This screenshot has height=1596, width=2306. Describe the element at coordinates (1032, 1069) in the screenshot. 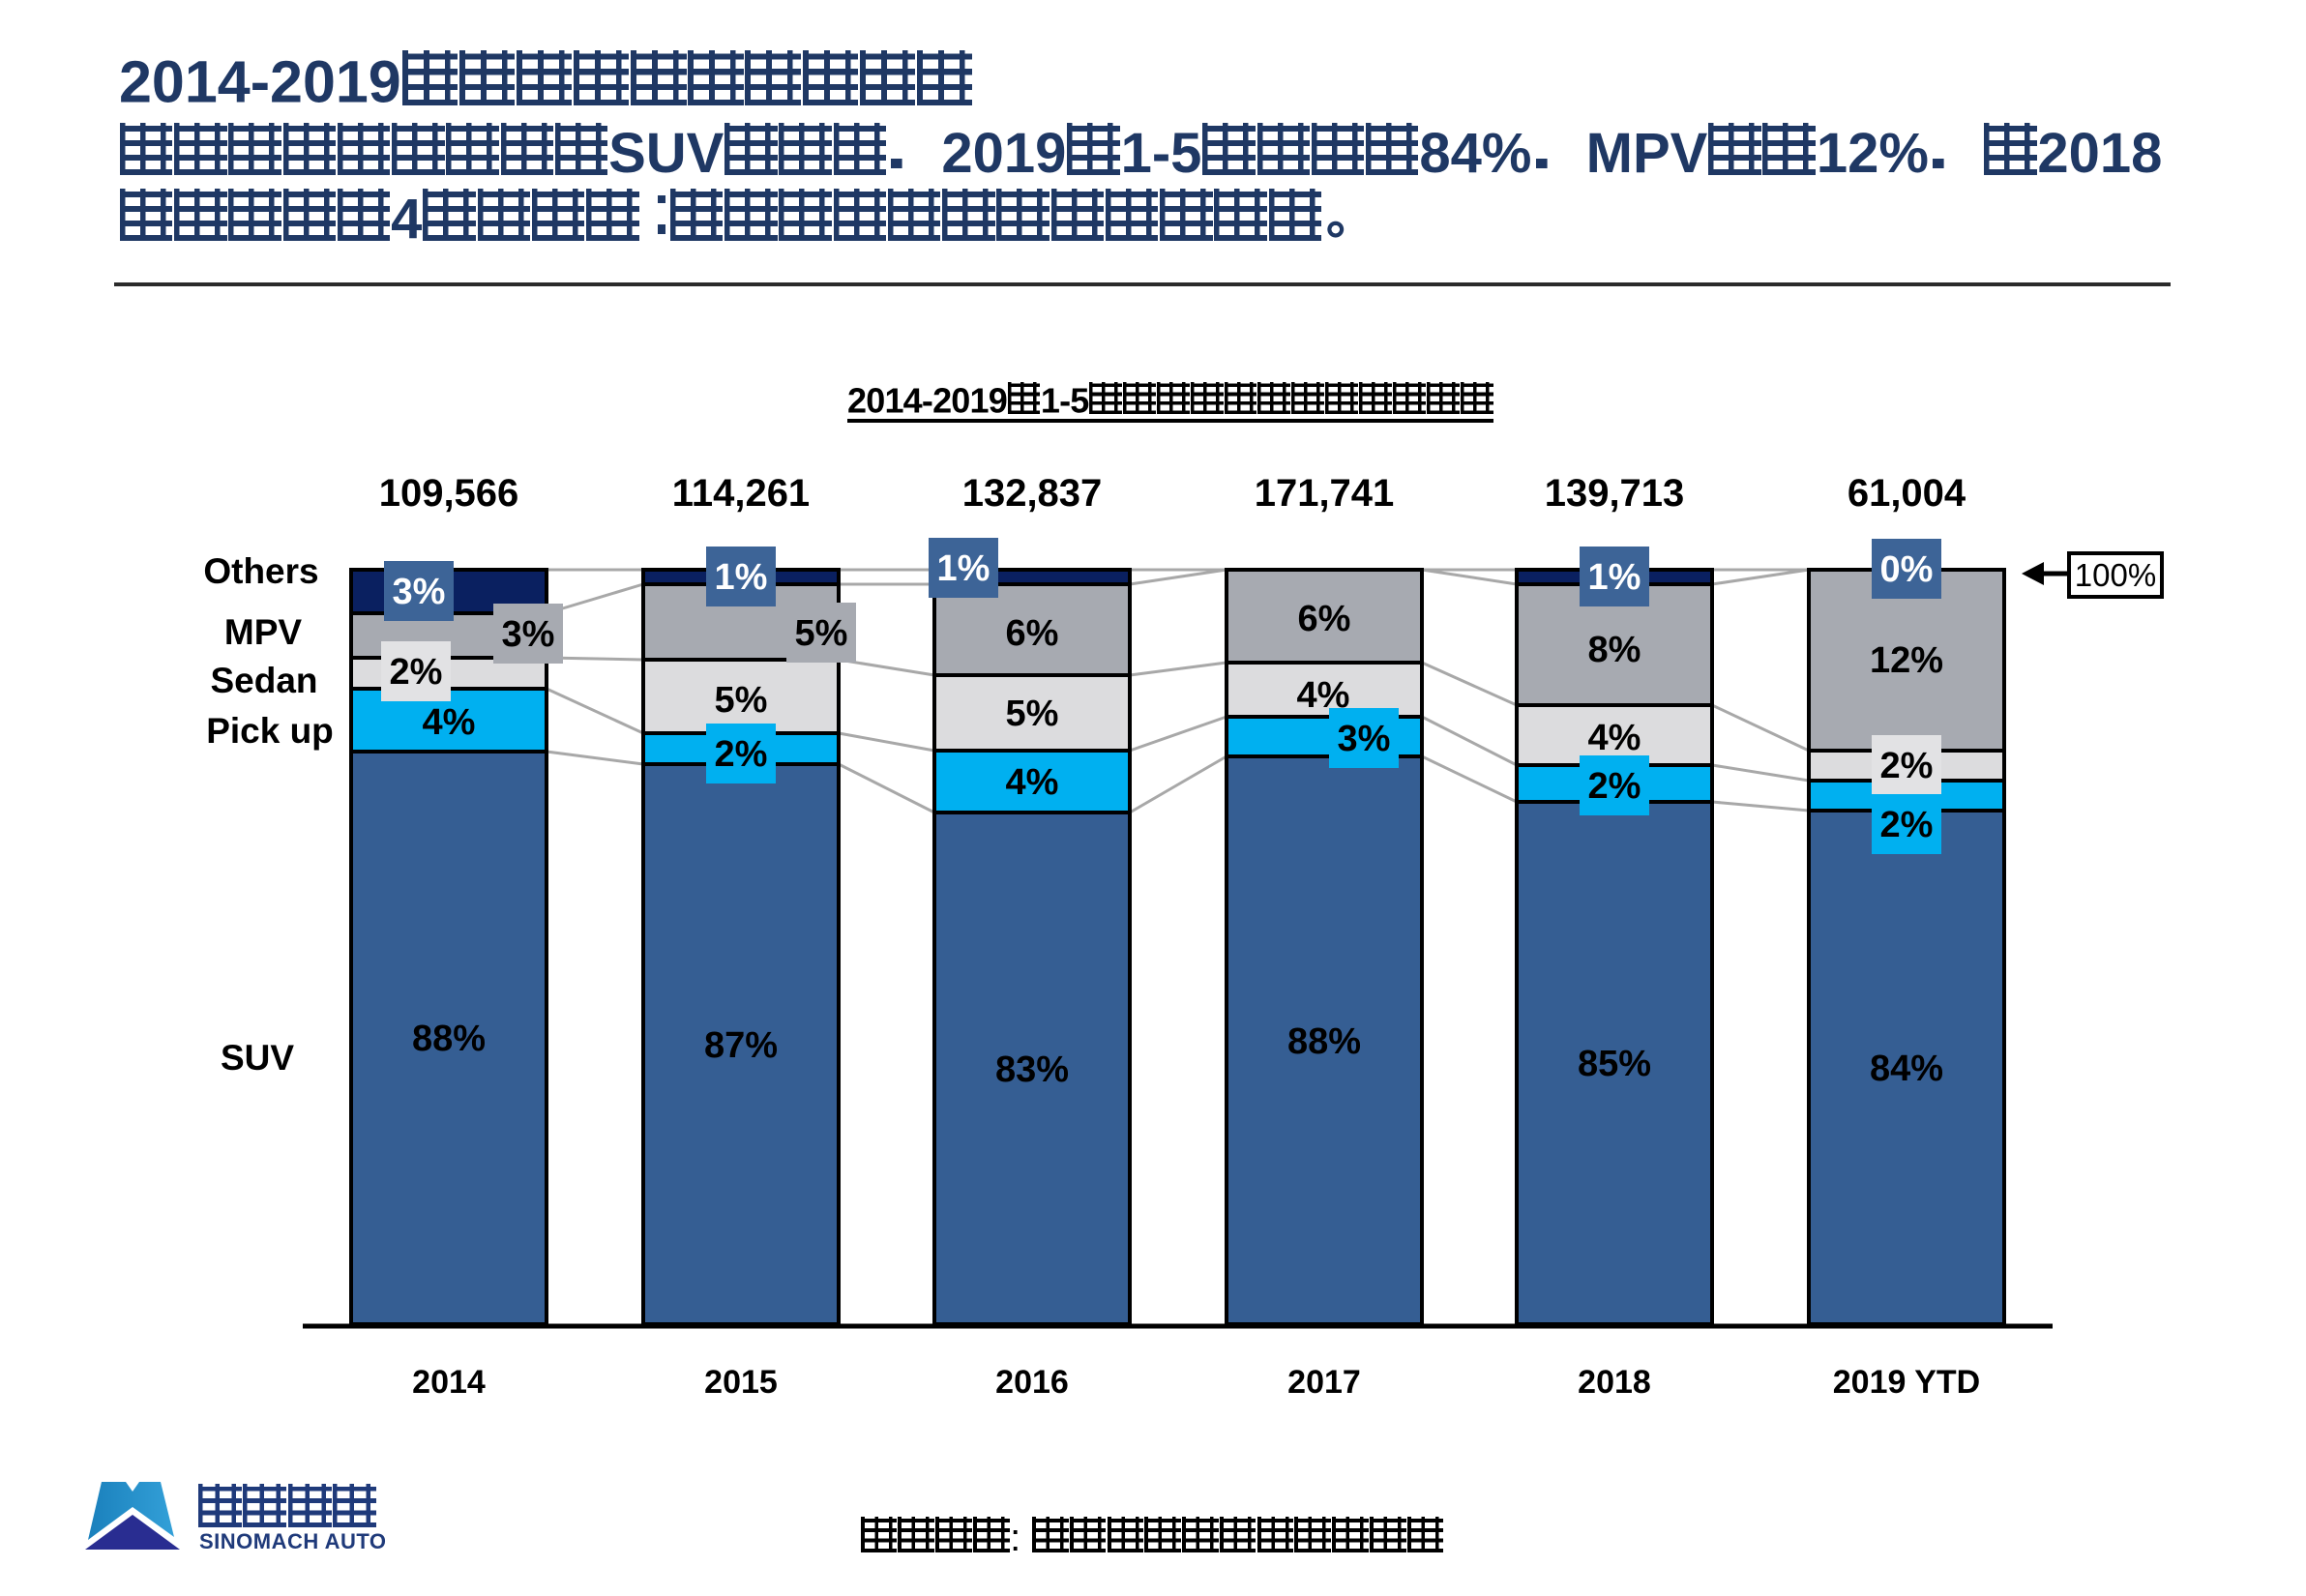

I see `svg-text: 83%` at that location.